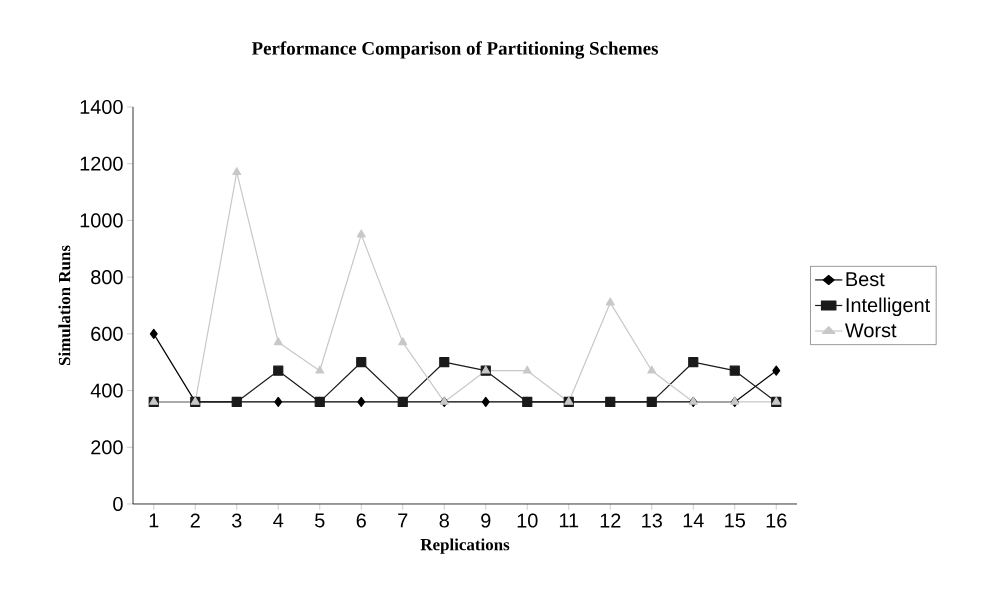 This screenshot has height=600, width=1007. Describe the element at coordinates (195, 520) in the screenshot. I see `x-tick-label: 2` at that location.